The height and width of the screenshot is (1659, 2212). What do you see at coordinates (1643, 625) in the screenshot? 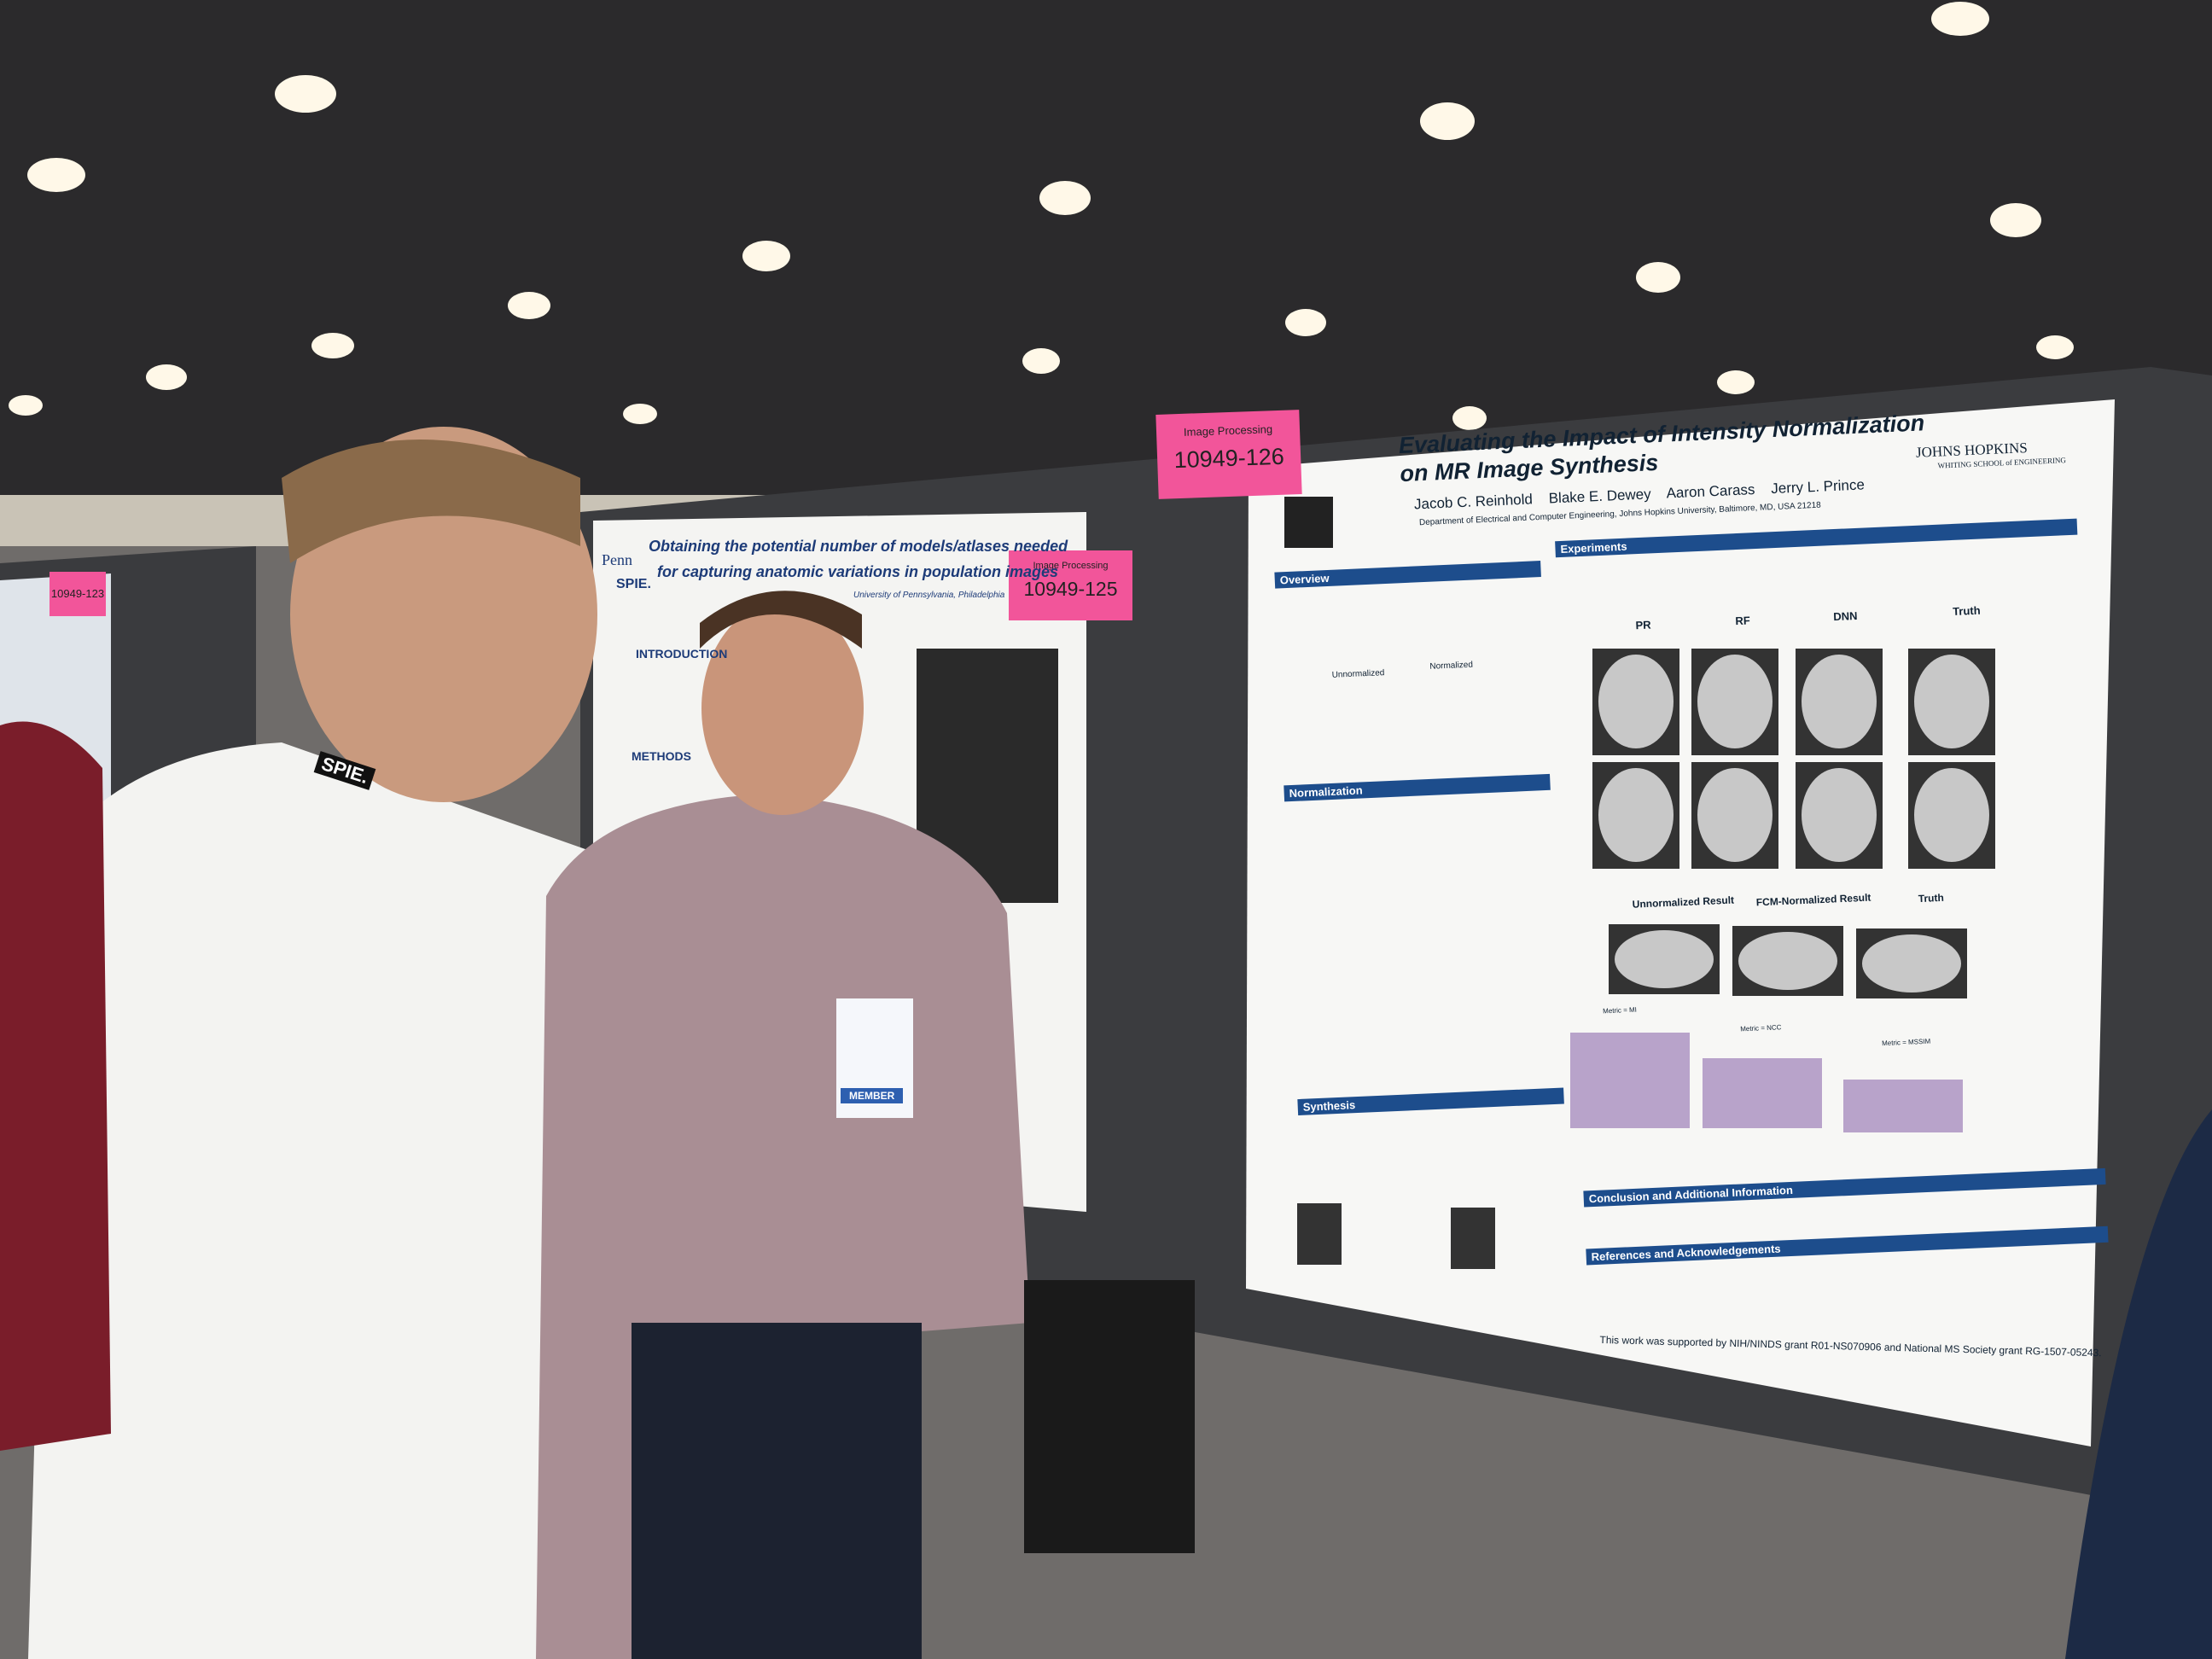
I see `image-label: PR` at bounding box center [1643, 625].